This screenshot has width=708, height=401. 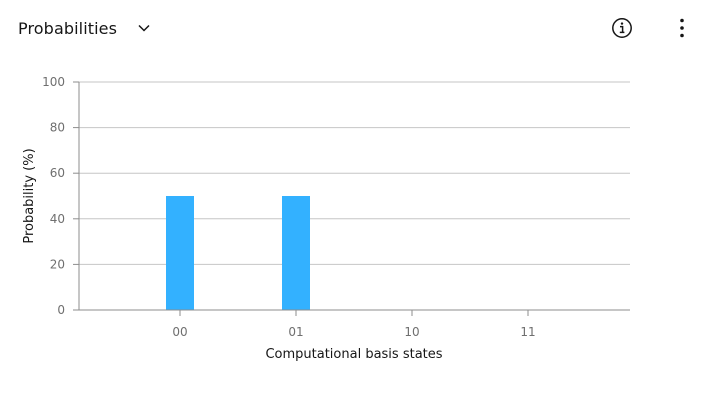 I want to click on y-tick-label: 60, so click(x=57, y=173).